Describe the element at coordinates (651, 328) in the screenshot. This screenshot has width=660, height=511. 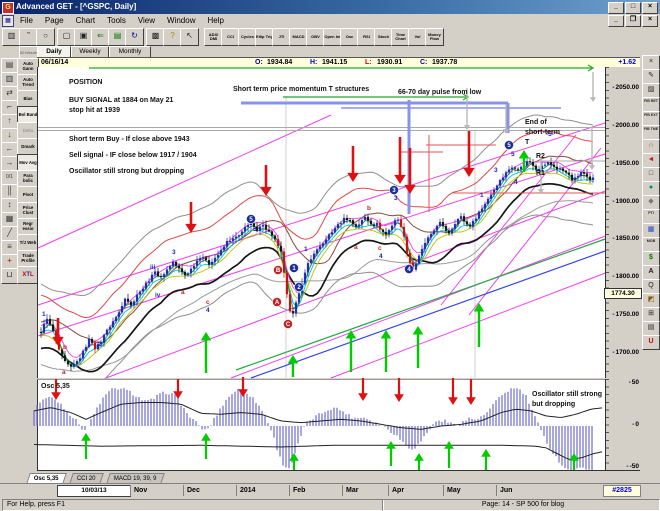
I see `copy-page-tool: ▤` at that location.